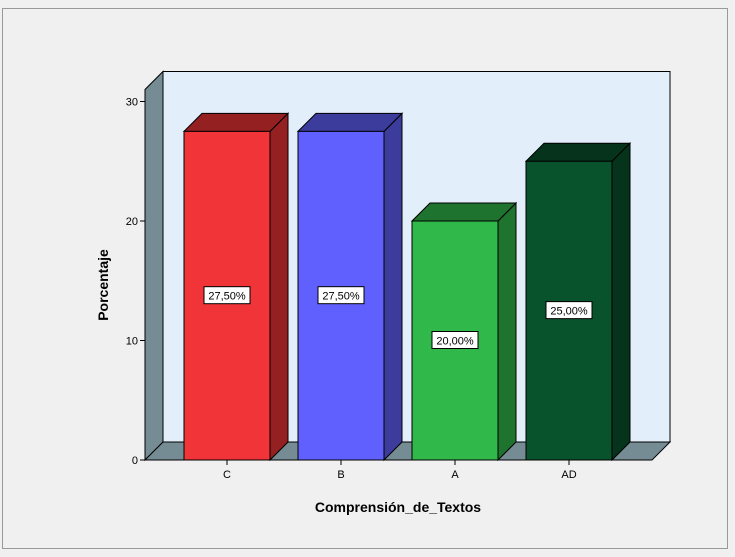  I want to click on x-tick-label: C, so click(227, 475).